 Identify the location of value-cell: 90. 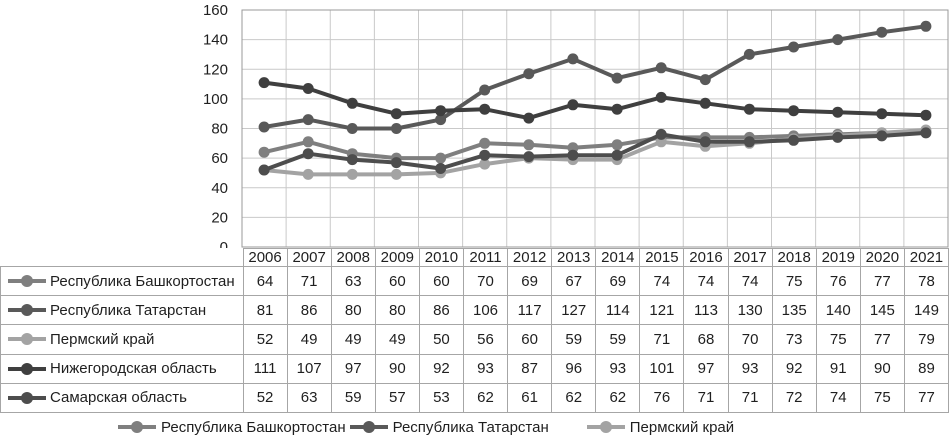
(882, 368).